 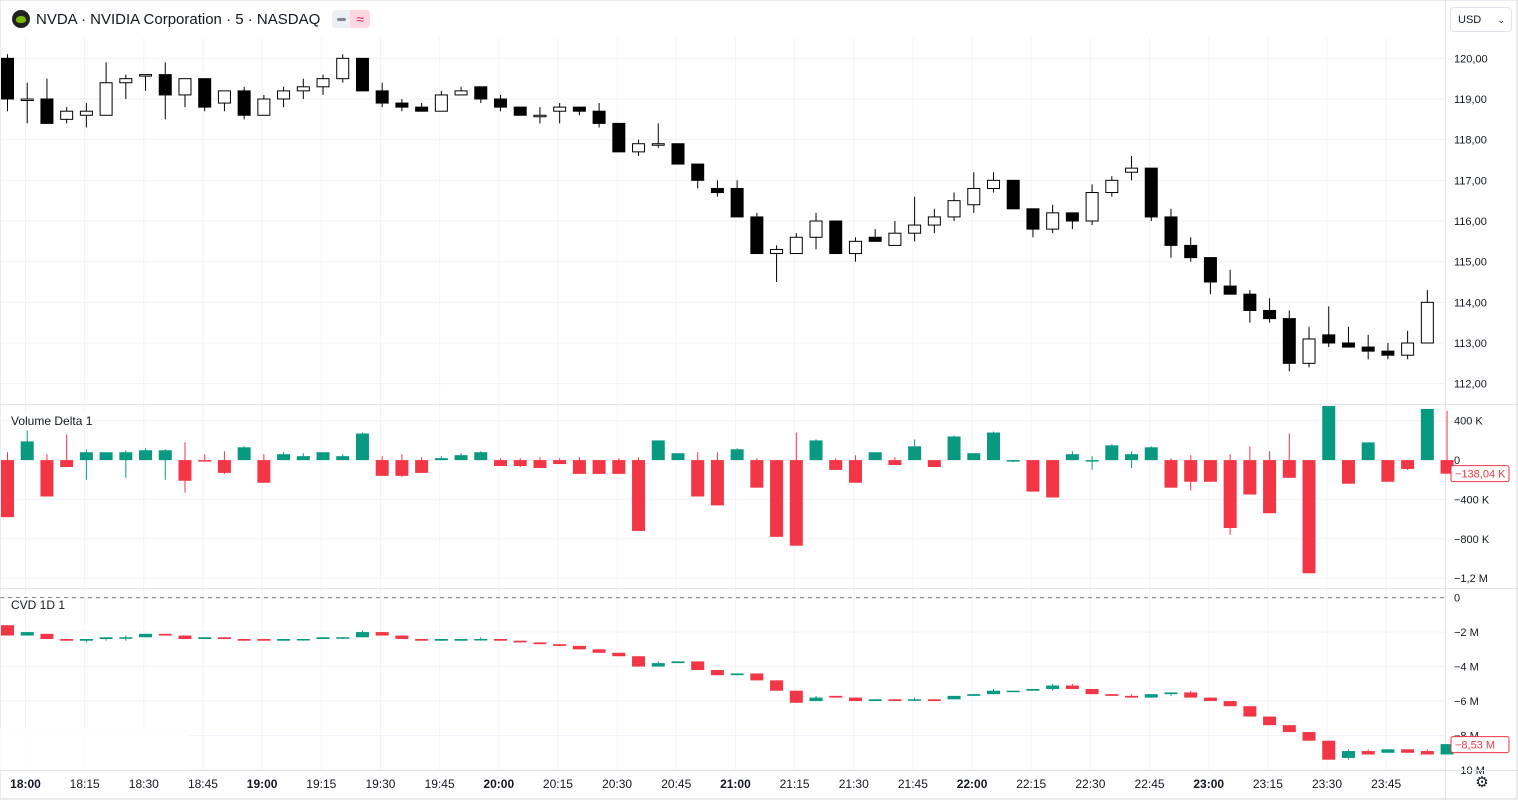 I want to click on volume-delta-axis-label: −400 K, so click(x=1472, y=500).